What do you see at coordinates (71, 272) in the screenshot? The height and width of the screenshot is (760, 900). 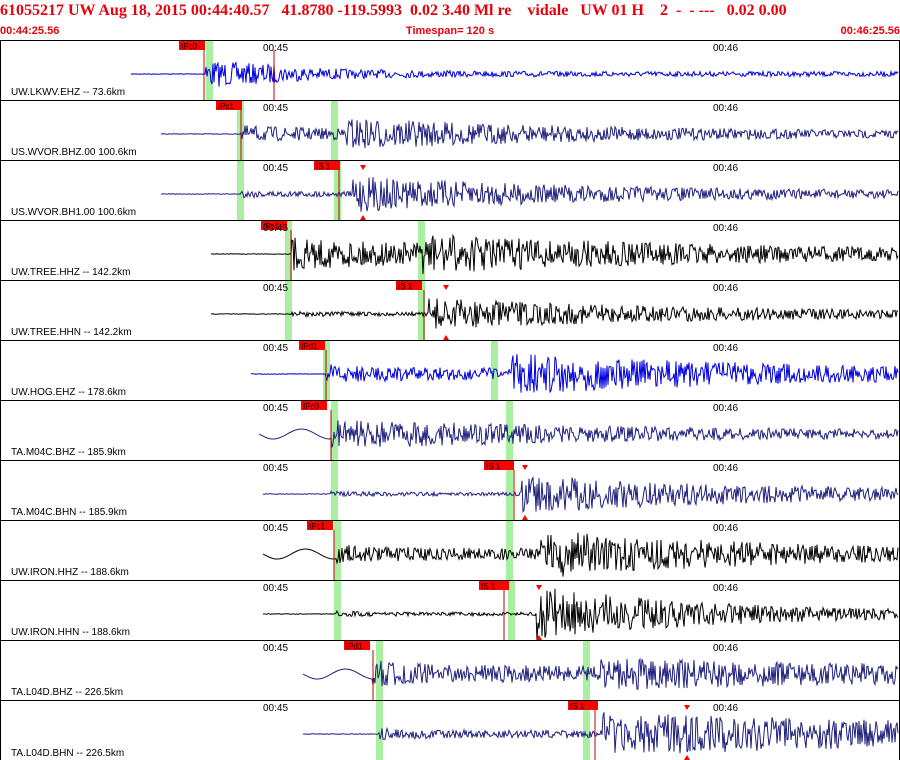 I see `channel-label: UW.TREE.HHZ -- 142.2km` at bounding box center [71, 272].